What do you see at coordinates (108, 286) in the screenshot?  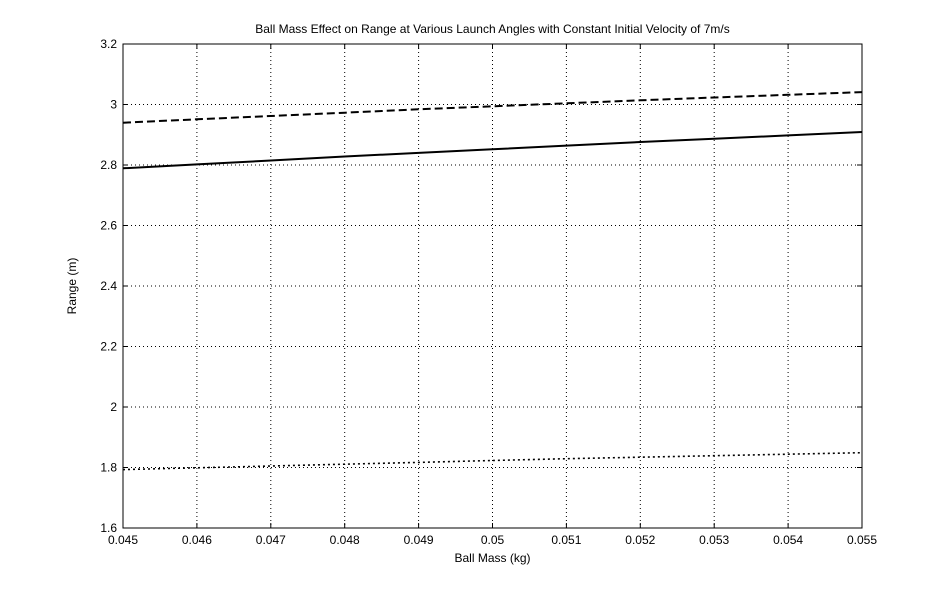 I see `y-tick-label: 2.4` at bounding box center [108, 286].